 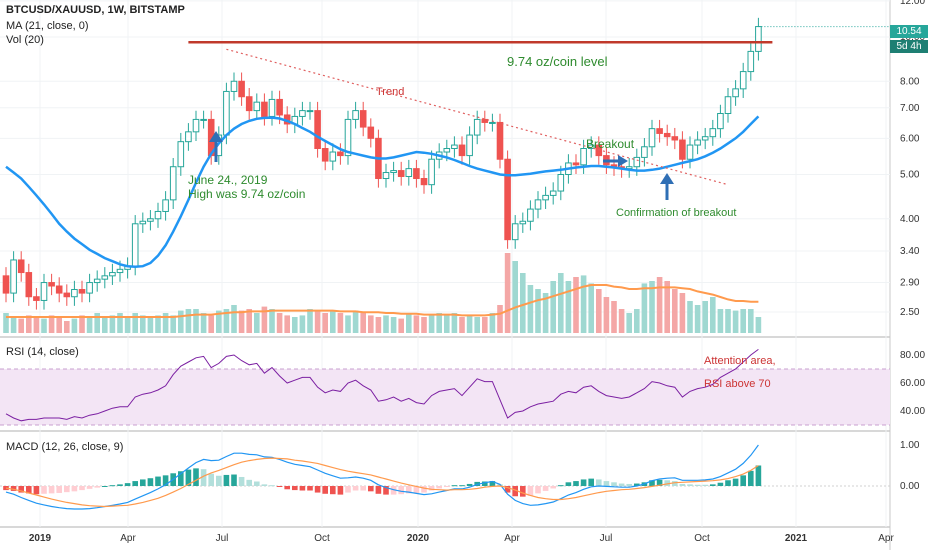 What do you see at coordinates (47, 26) in the screenshot?
I see `ma-legend: MA (21, close, 0)` at bounding box center [47, 26].